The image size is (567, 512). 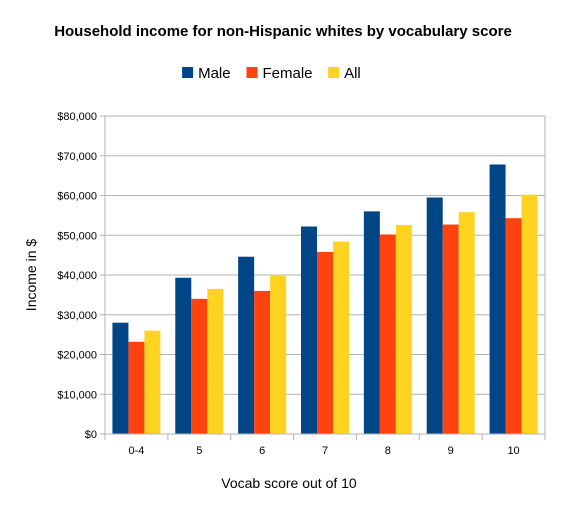 I want to click on legend-label-female: Female, so click(x=288, y=73).